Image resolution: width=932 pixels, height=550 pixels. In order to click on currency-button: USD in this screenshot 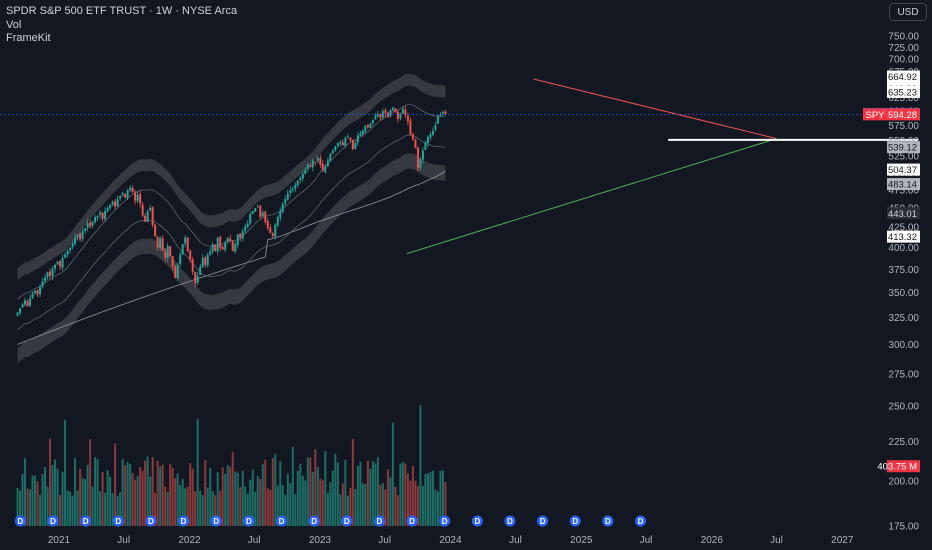, I will do `click(908, 12)`.